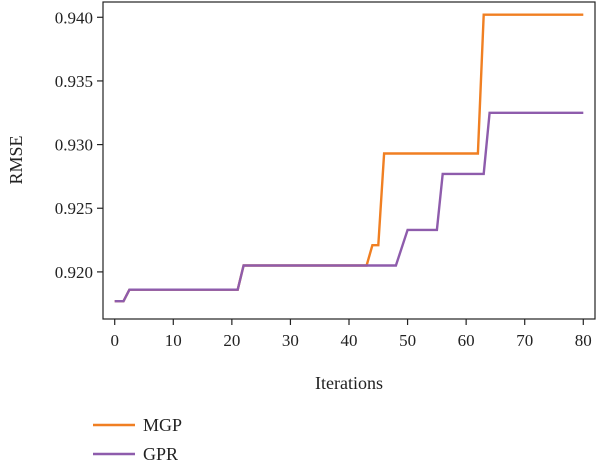 The width and height of the screenshot is (600, 470). What do you see at coordinates (137, 439) in the screenshot?
I see `legend: MGP GPR` at bounding box center [137, 439].